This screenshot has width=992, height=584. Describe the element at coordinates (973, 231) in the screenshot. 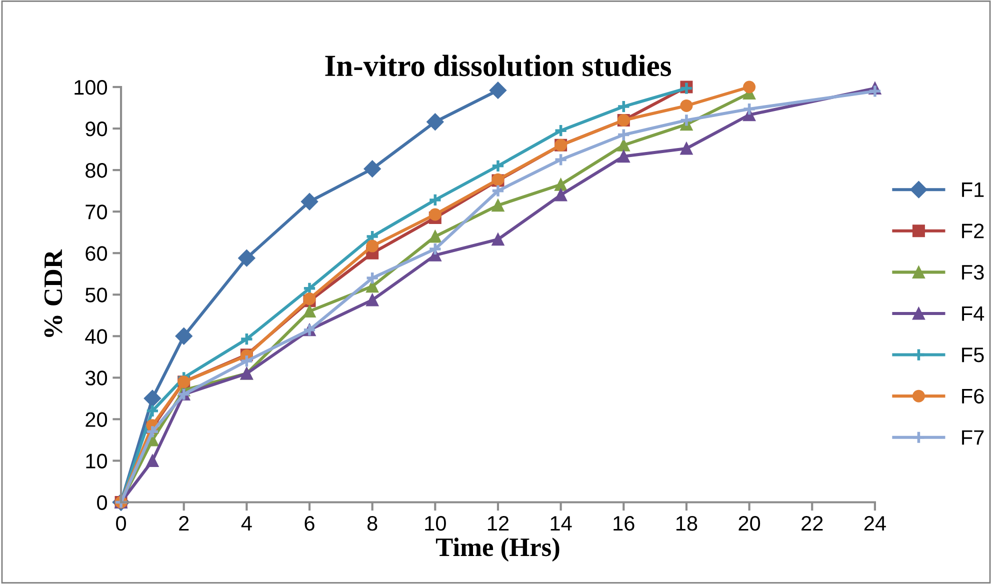

I see `legend-label: F2` at that location.